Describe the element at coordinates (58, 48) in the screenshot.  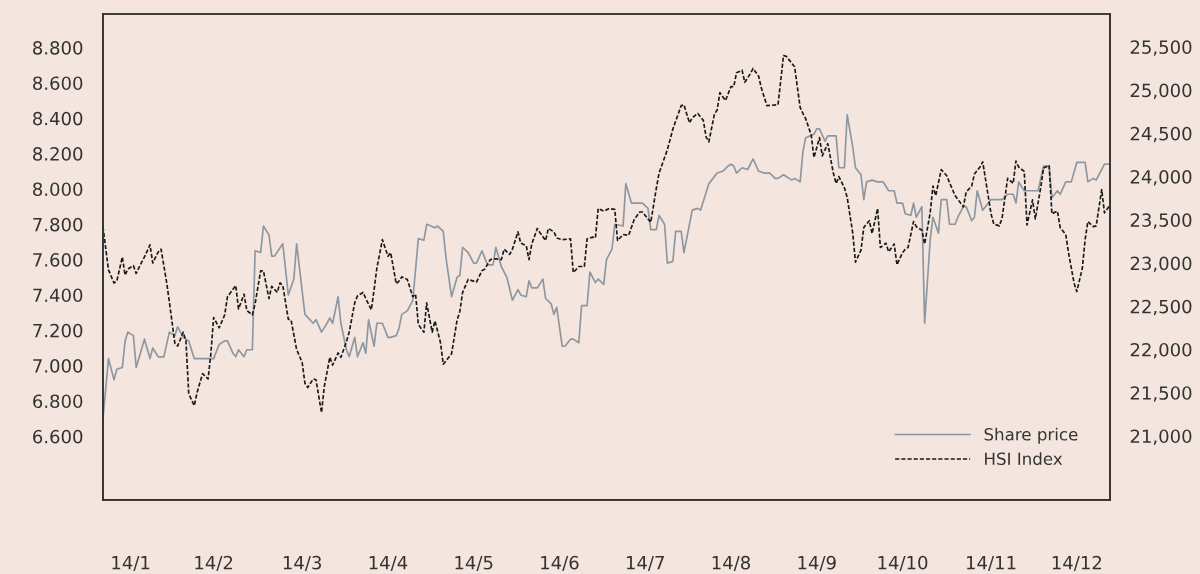
I see `y-tick-label: 8.800` at that location.